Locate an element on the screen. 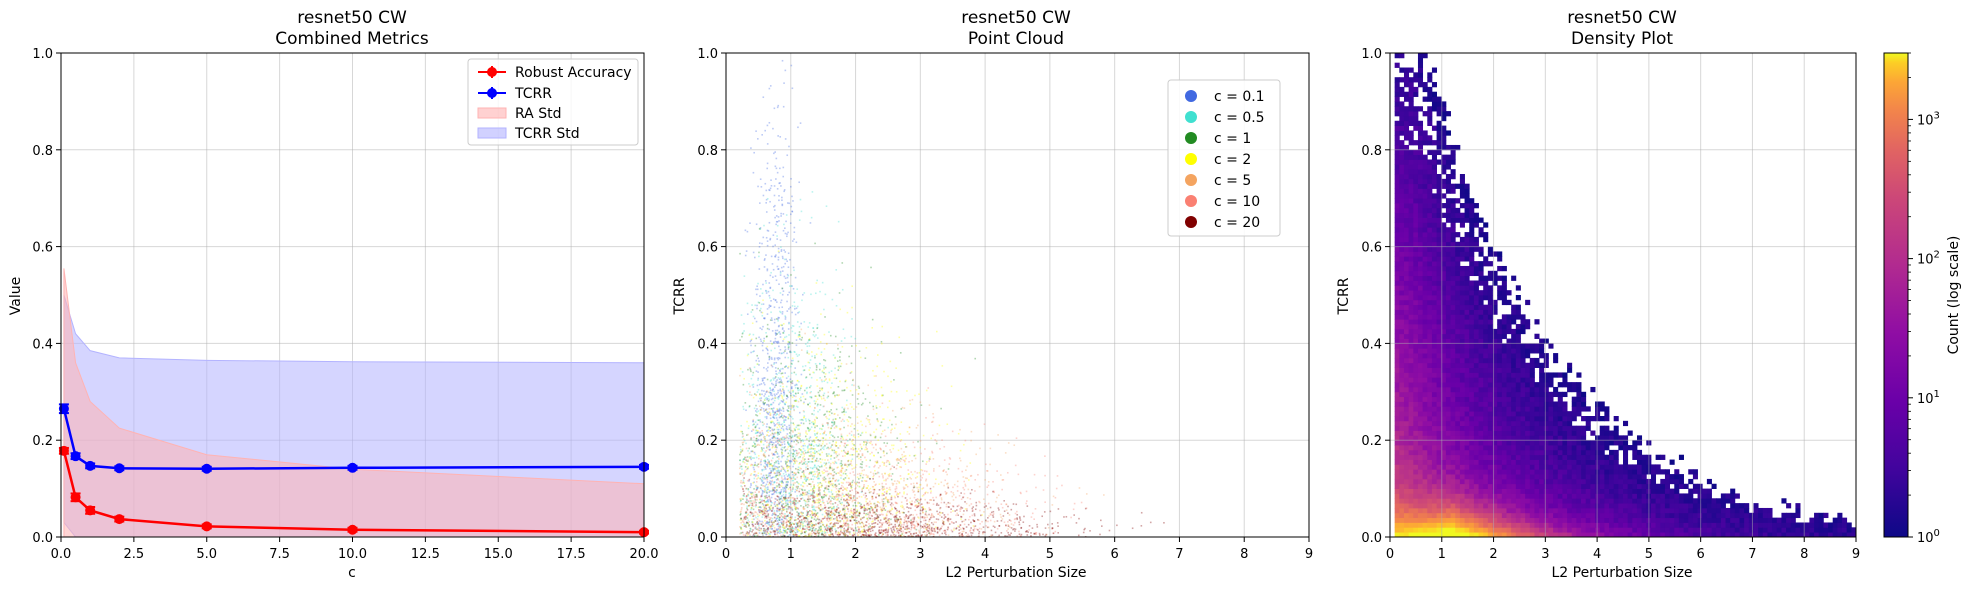 The height and width of the screenshot is (590, 1972). panel1-legend: Robust Accuracy TCRR RA Std TCRR Std is located at coordinates (553, 102).